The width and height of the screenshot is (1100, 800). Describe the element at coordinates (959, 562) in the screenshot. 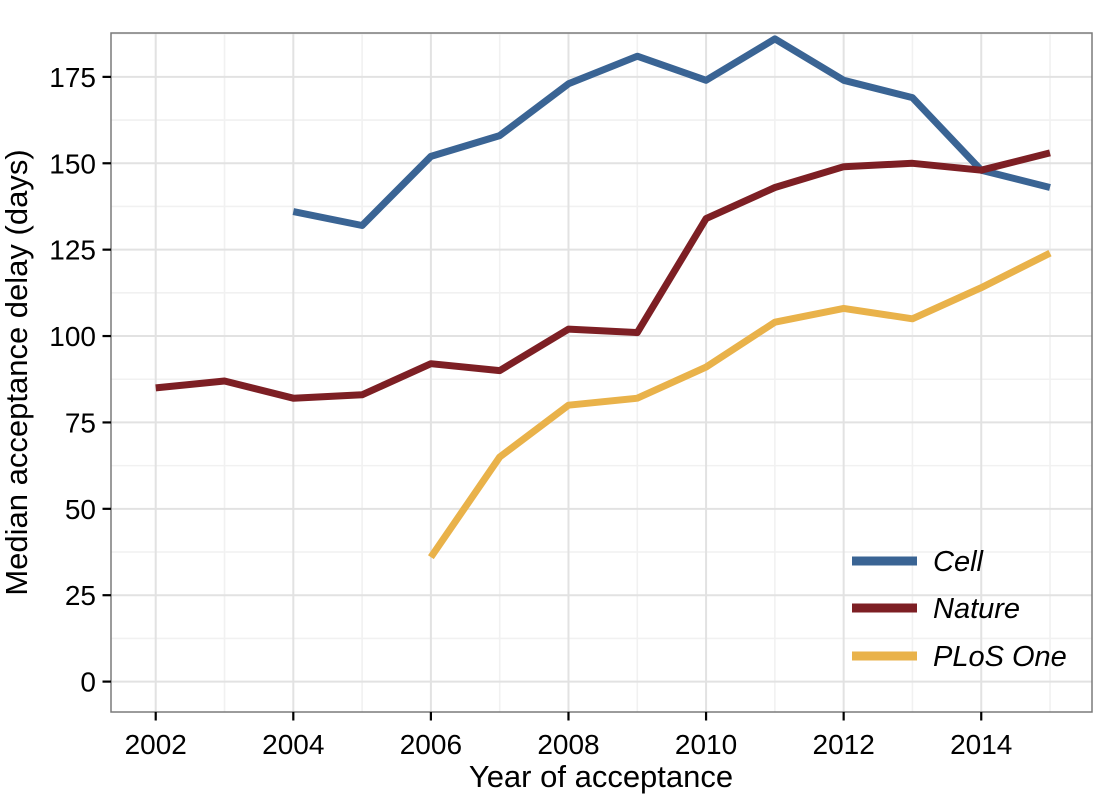

I see `legend-label-cell: Cell` at that location.